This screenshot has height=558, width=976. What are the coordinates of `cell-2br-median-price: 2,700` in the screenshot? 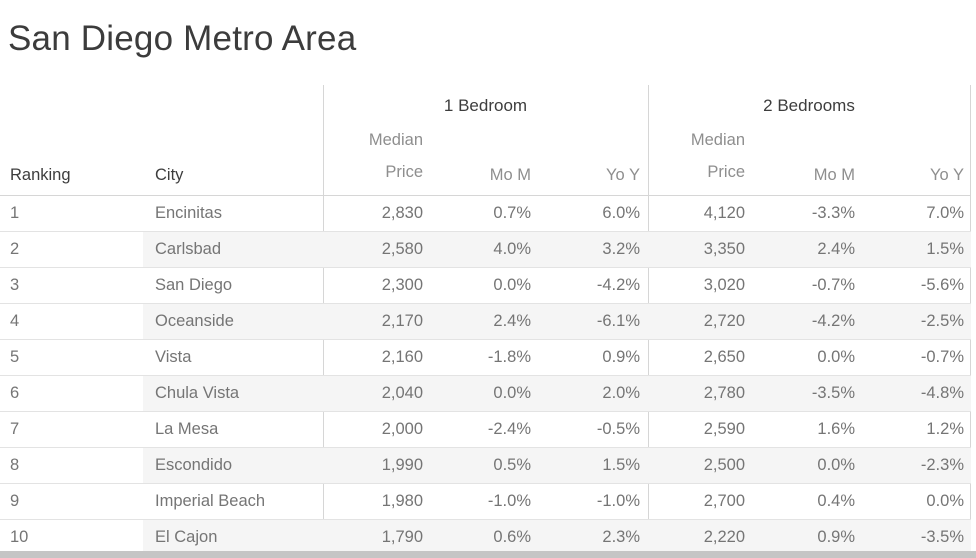 It's located at (724, 501).